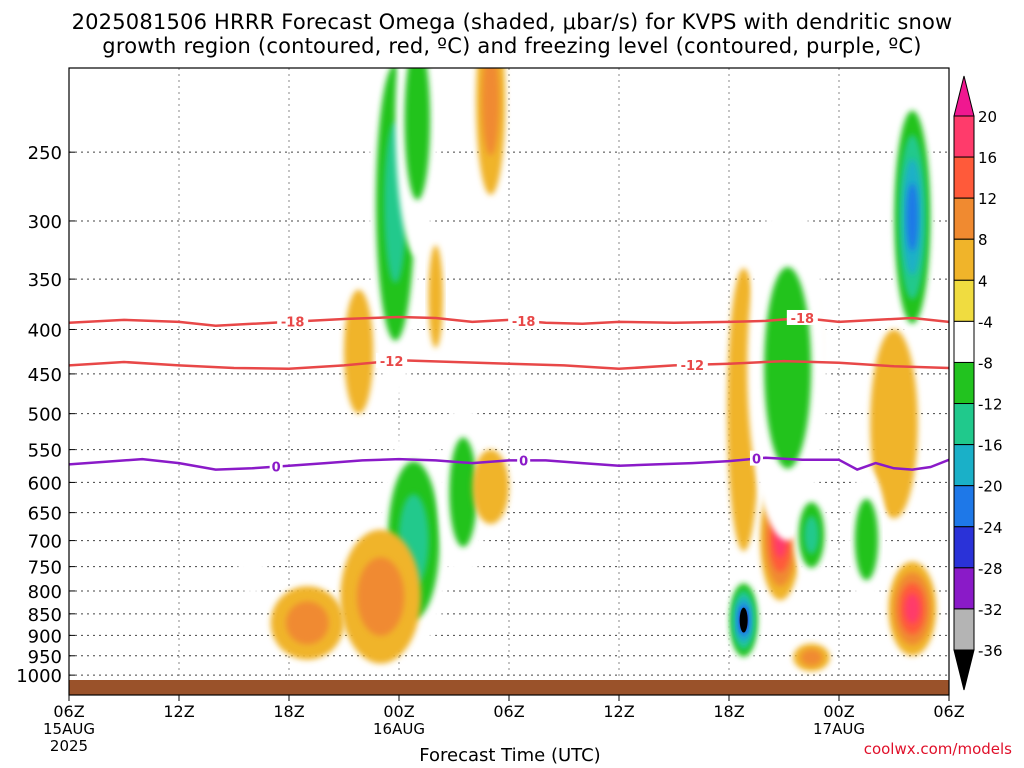 The width and height of the screenshot is (1024, 768). What do you see at coordinates (948, 711) in the screenshot?
I see `x-tick-label-48: 06Z` at bounding box center [948, 711].